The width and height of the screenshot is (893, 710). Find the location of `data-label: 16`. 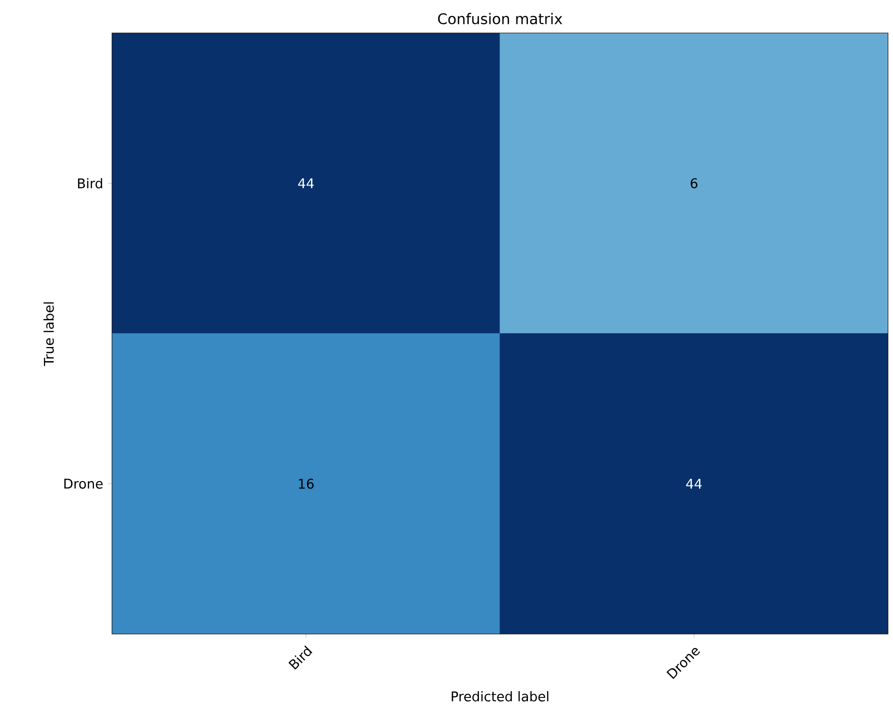

data-label: 16 is located at coordinates (306, 483).